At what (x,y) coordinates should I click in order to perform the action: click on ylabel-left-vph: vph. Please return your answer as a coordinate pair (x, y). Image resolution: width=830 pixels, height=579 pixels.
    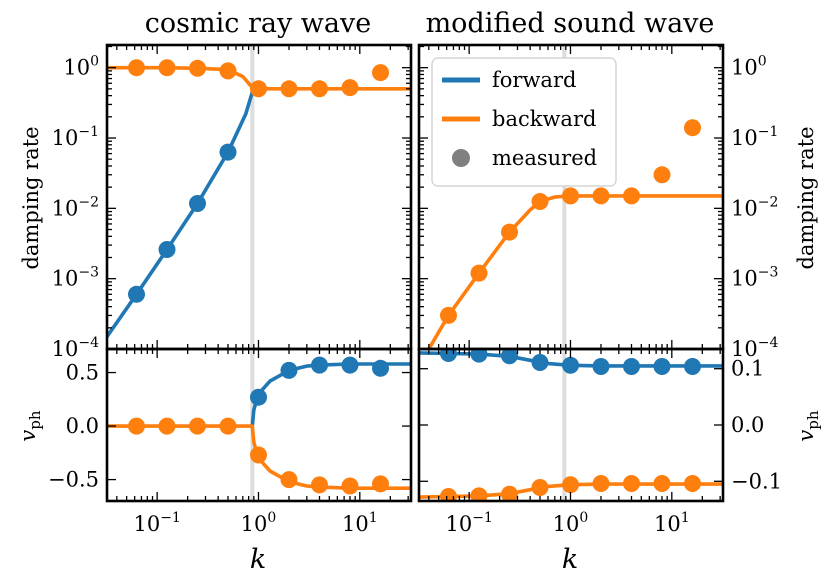
    Looking at the image, I should click on (30, 425).